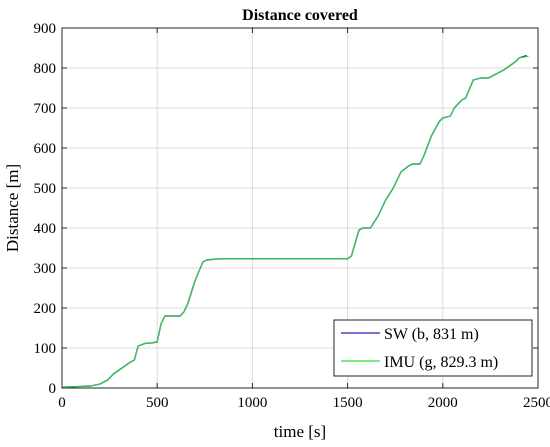  Describe the element at coordinates (45, 109) in the screenshot. I see `y-tick-label: 700` at that location.